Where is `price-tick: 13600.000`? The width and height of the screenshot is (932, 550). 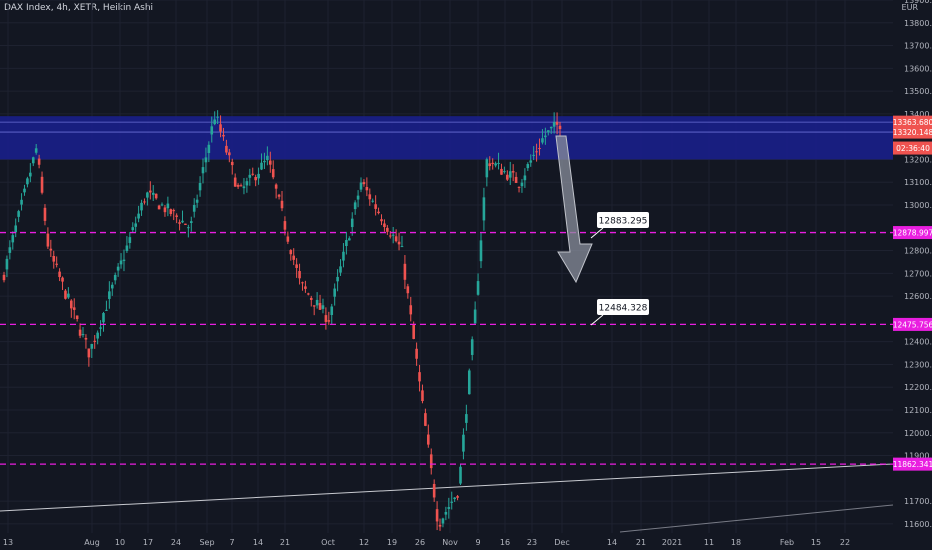 price-tick: 13600.000 is located at coordinates (918, 68).